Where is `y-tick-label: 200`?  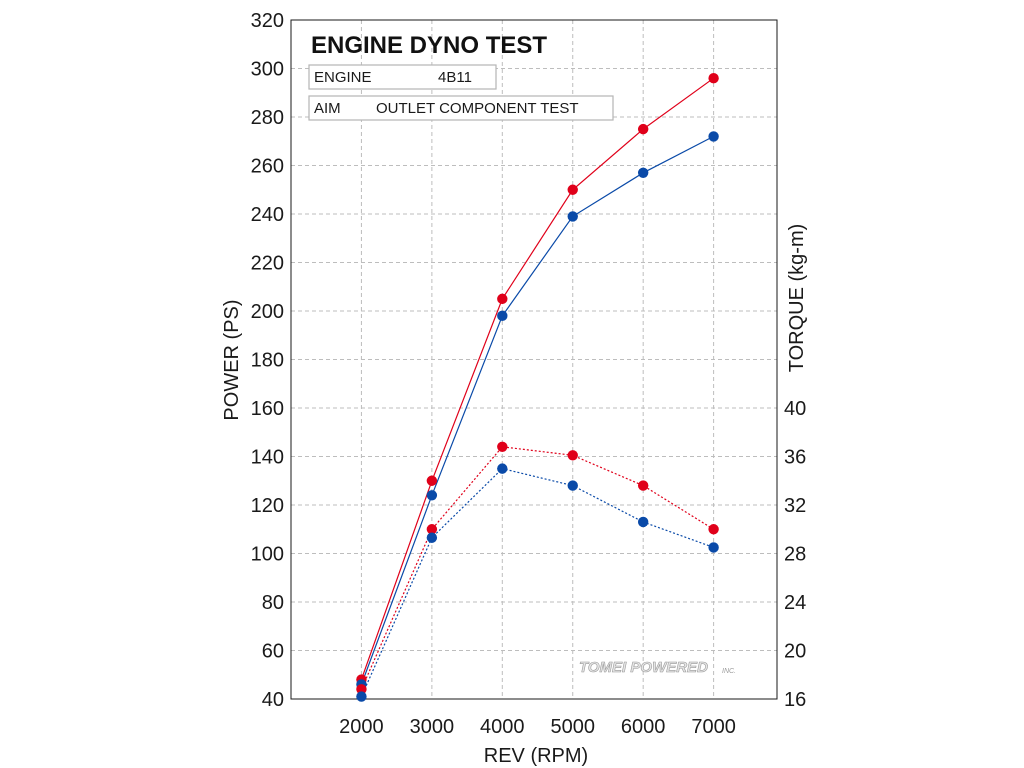 y-tick-label: 200 is located at coordinates (267, 312).